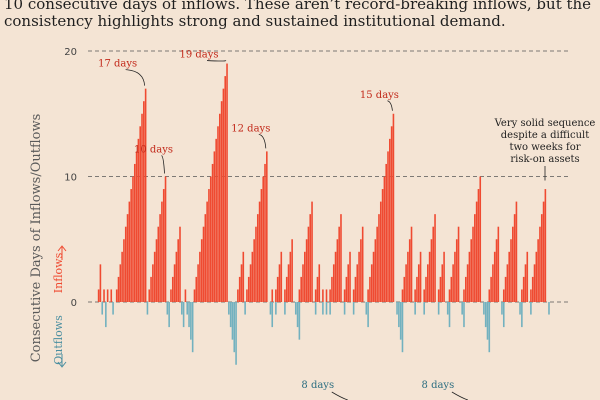 The width and height of the screenshot is (600, 400). What do you see at coordinates (62, 252) in the screenshot?
I see `inflow-arrow-icon` at bounding box center [62, 252].